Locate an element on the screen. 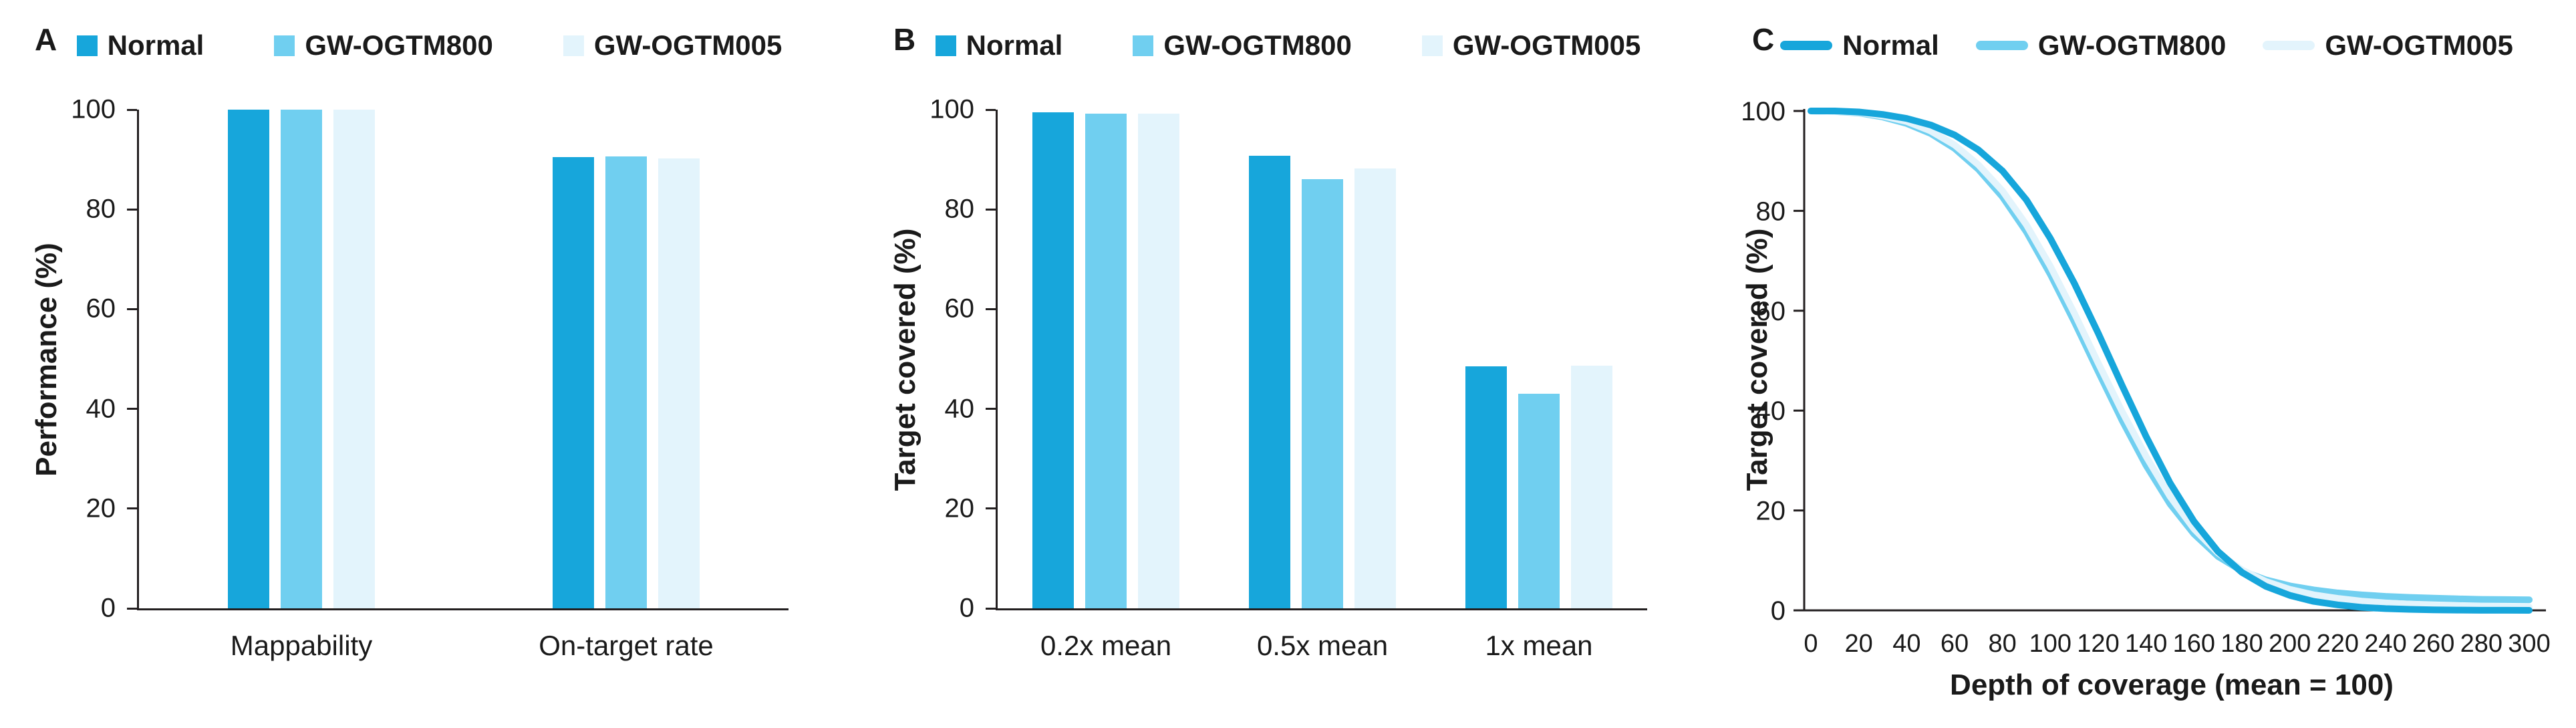 Image resolution: width=2576 pixels, height=728 pixels. legend-c: Normal GW-OGTM800 GW-OGTM005 is located at coordinates (2146, 45).